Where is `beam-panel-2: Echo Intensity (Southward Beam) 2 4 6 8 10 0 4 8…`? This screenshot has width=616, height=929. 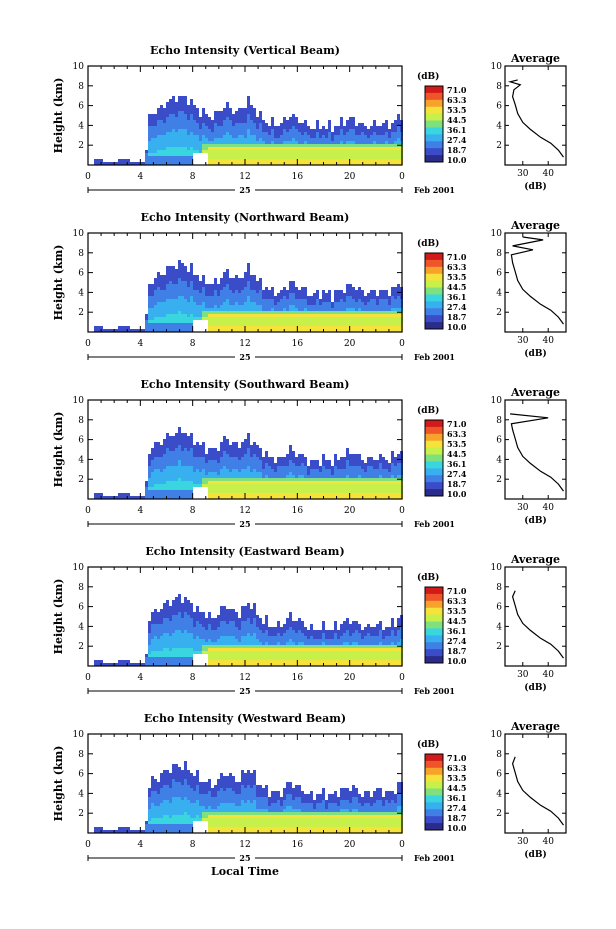
beam-panel-2: Echo Intensity (Southward Beam) 2 4 6 8 10 0 4 8… is located at coordinates (309, 453).